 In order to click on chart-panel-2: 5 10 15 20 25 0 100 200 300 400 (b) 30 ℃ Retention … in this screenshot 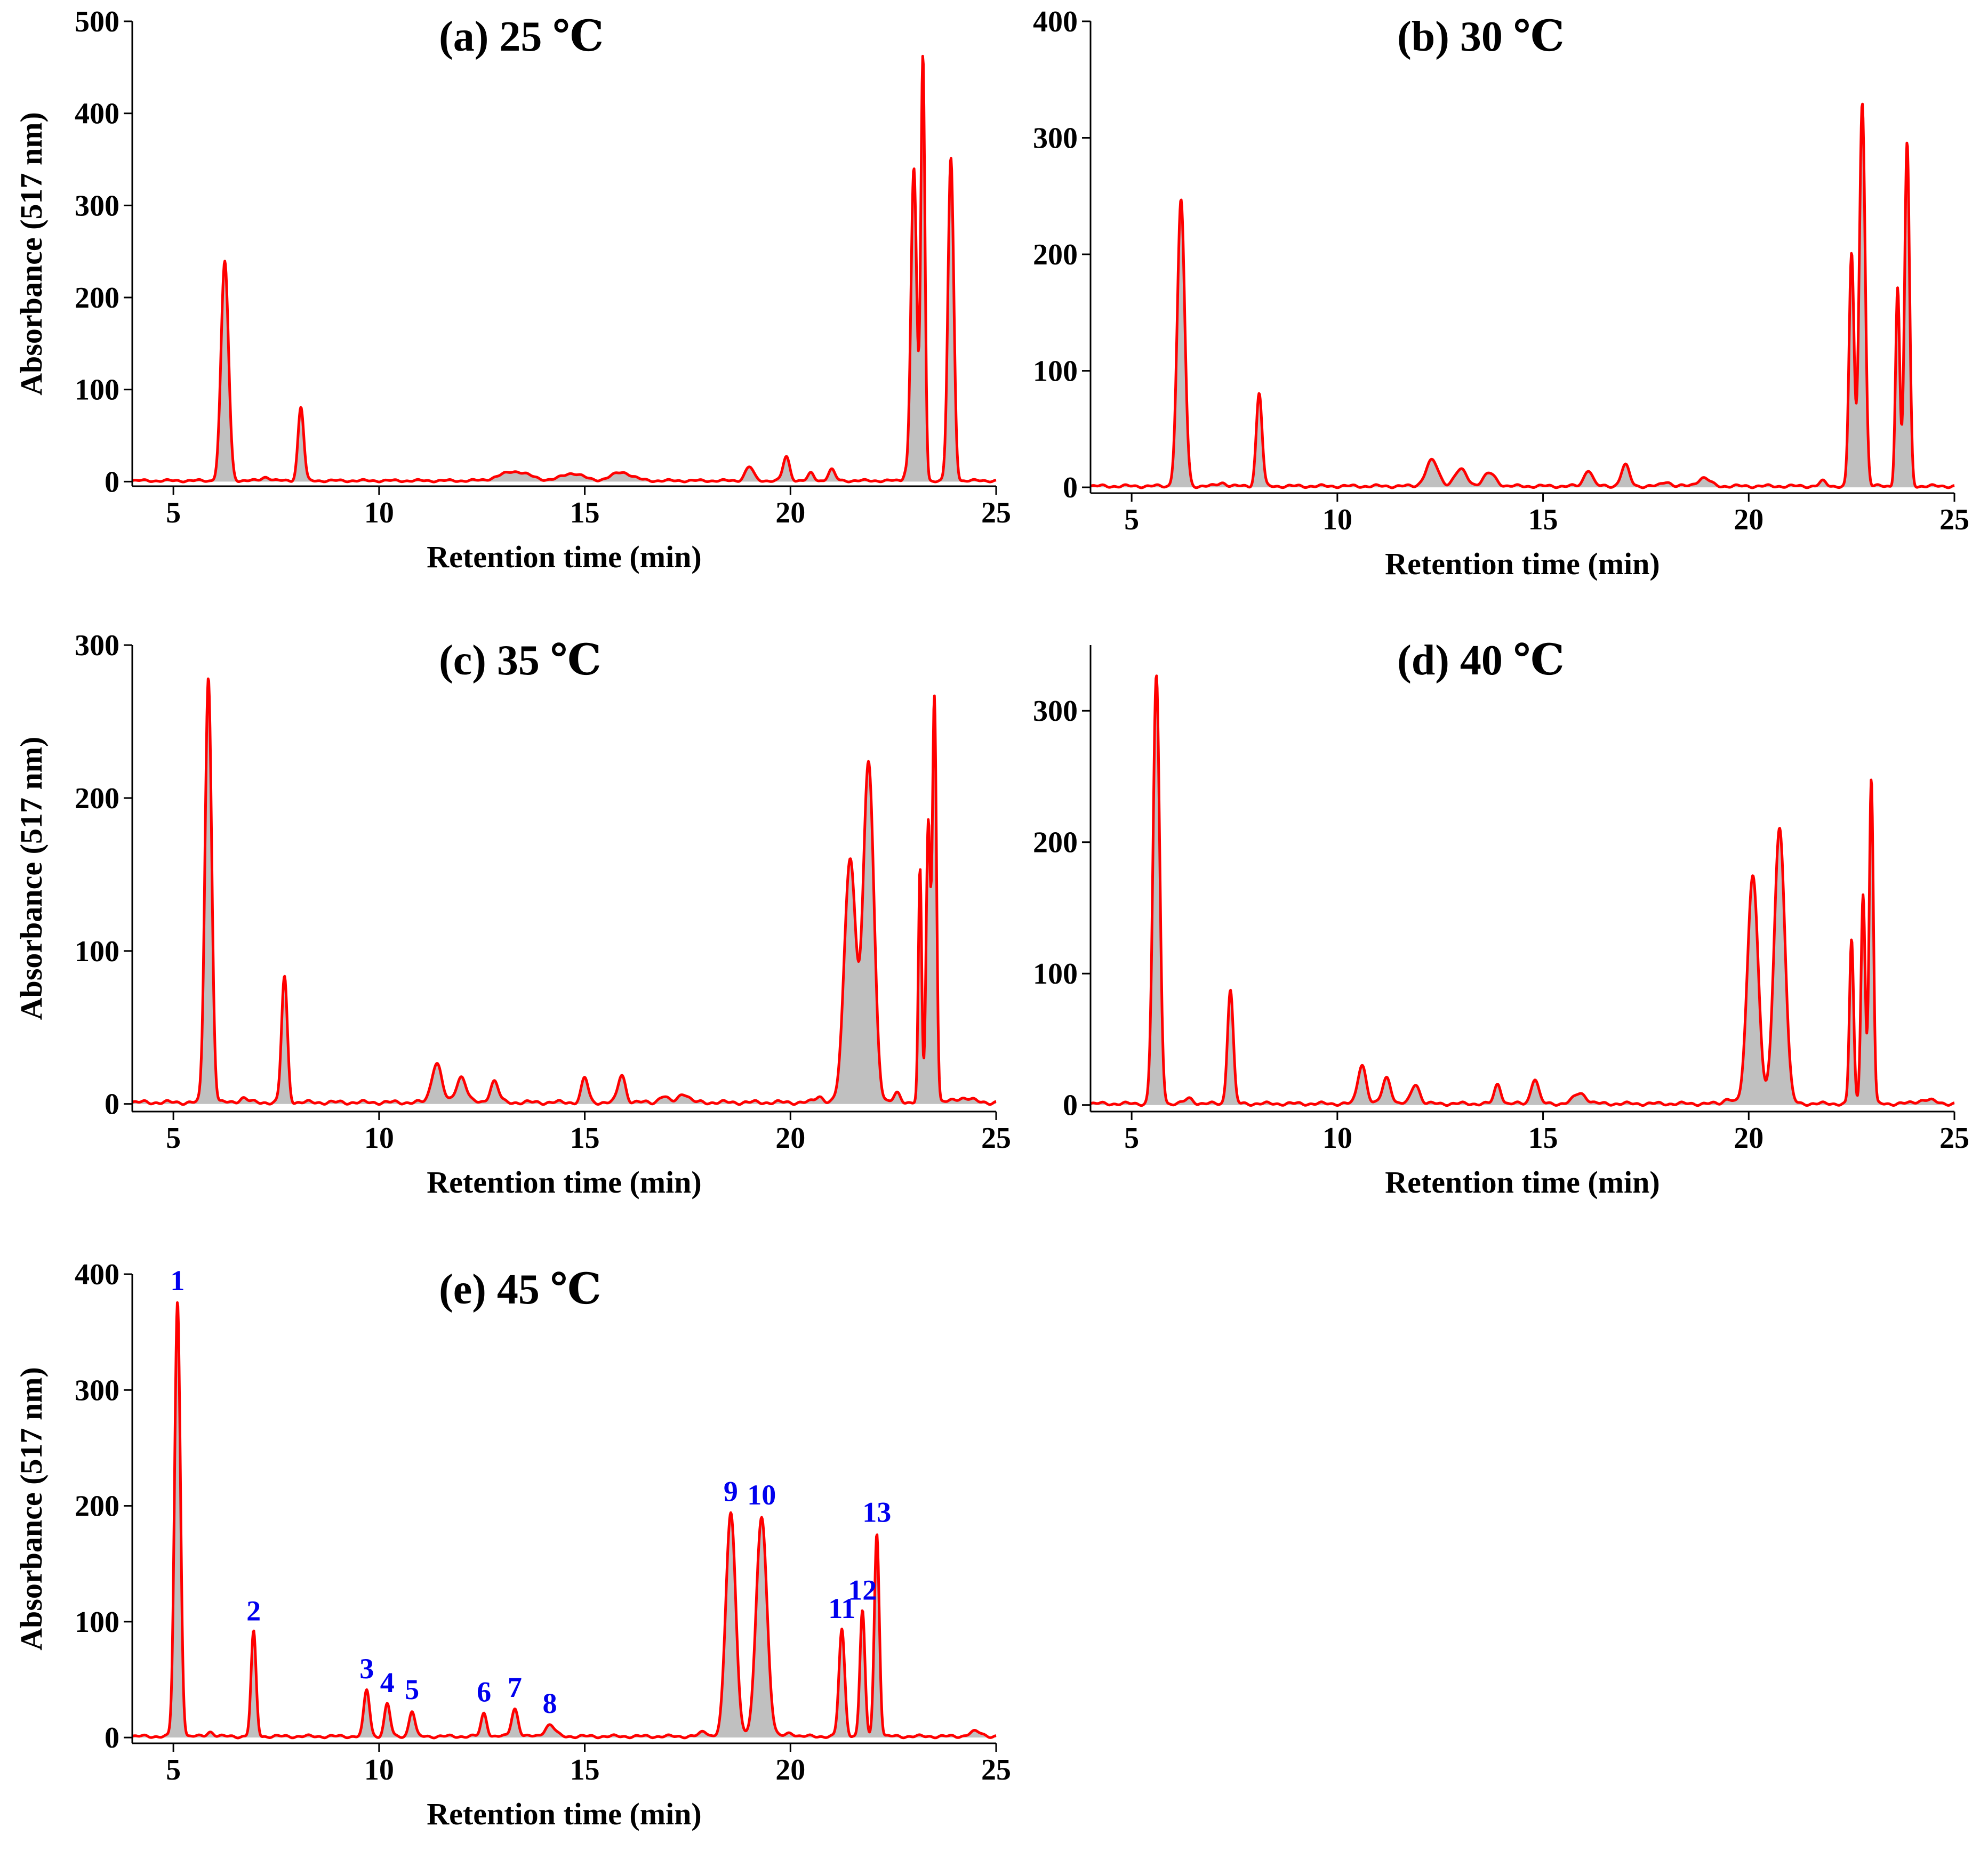, I will do `click(1501, 293)`.